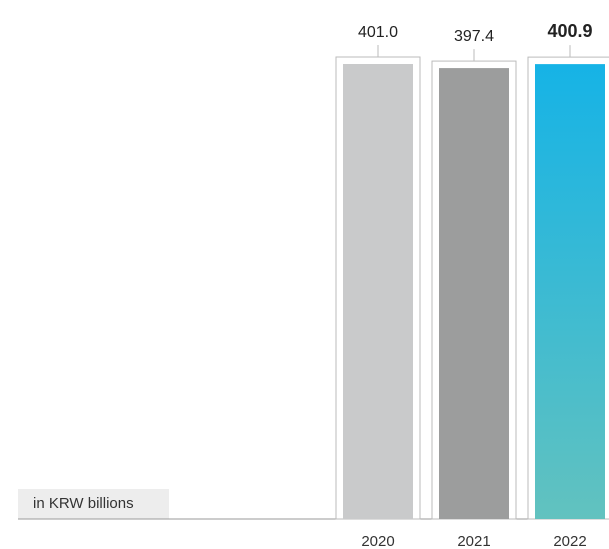  Describe the element at coordinates (474, 294) in the screenshot. I see `bar-2021` at that location.